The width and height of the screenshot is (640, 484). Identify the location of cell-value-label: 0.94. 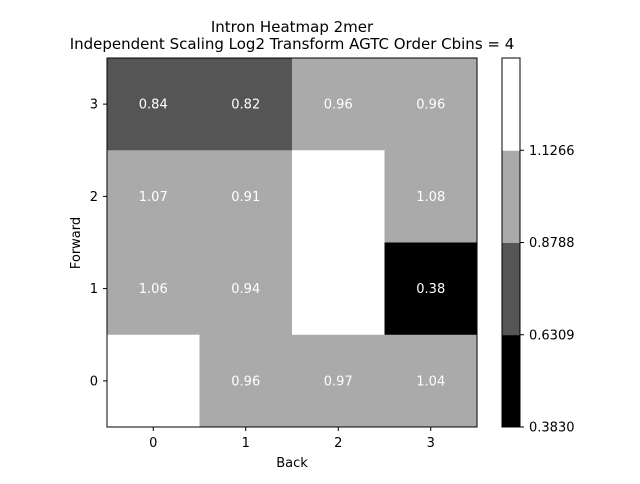
(245, 289).